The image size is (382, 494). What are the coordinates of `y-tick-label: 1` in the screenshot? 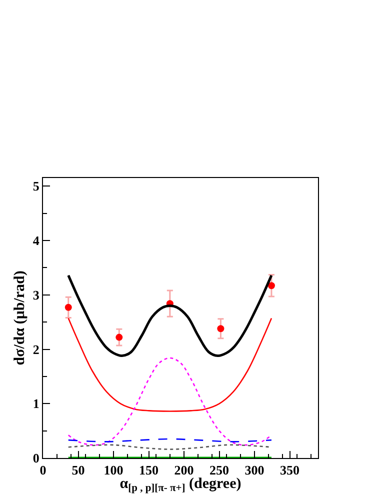 It's located at (36, 404).